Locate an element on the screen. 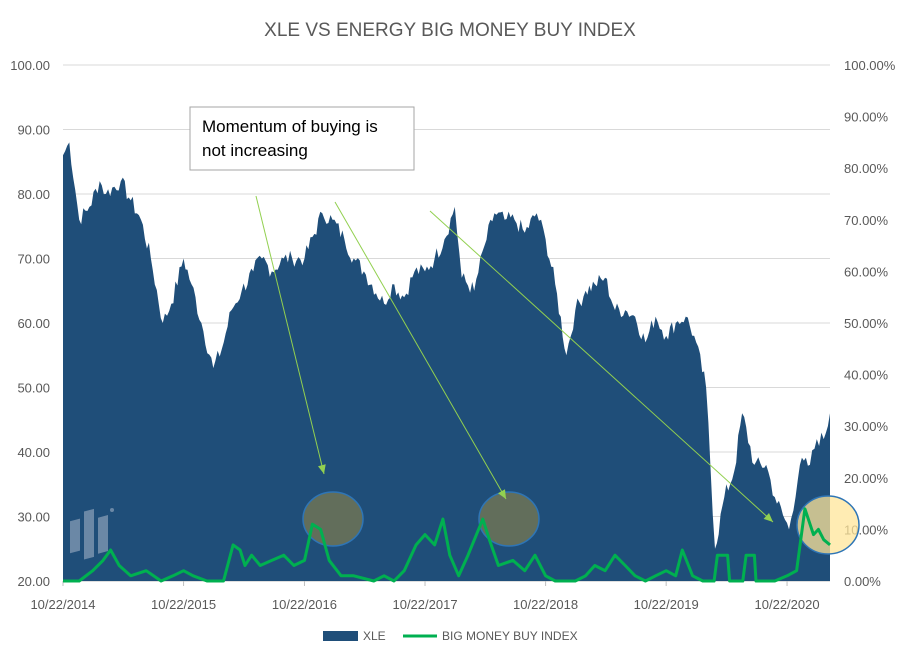 This screenshot has height=655, width=901. right-tick-label: 90.00% is located at coordinates (866, 117).